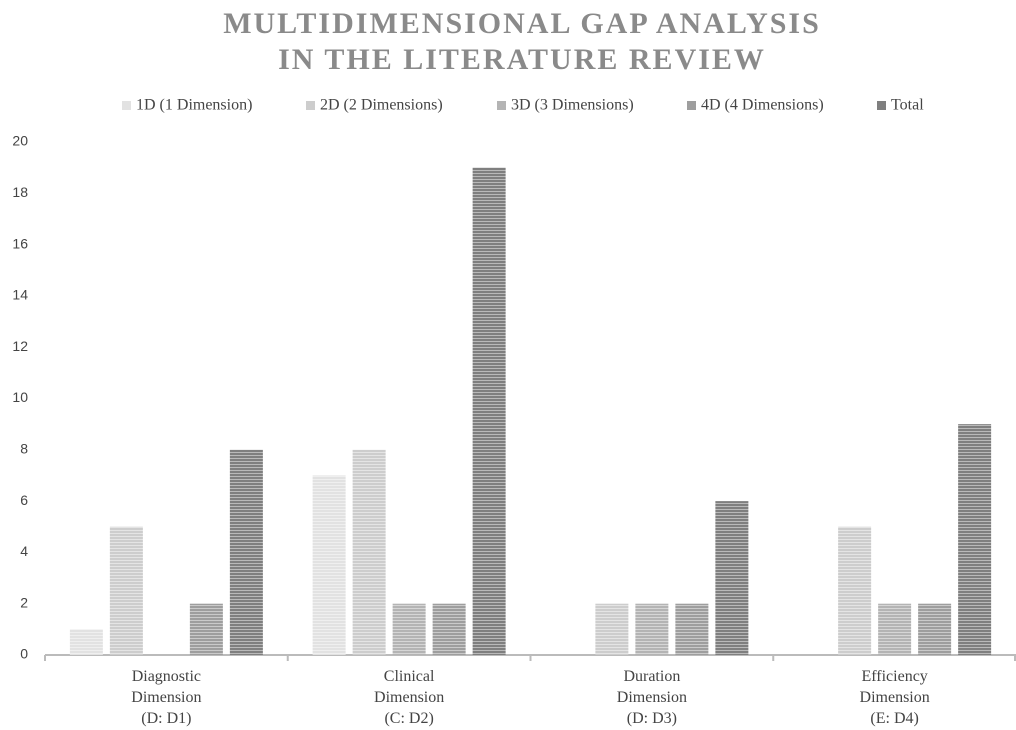 The width and height of the screenshot is (1016, 730). Describe the element at coordinates (907, 105) in the screenshot. I see `legend-label: Total` at that location.